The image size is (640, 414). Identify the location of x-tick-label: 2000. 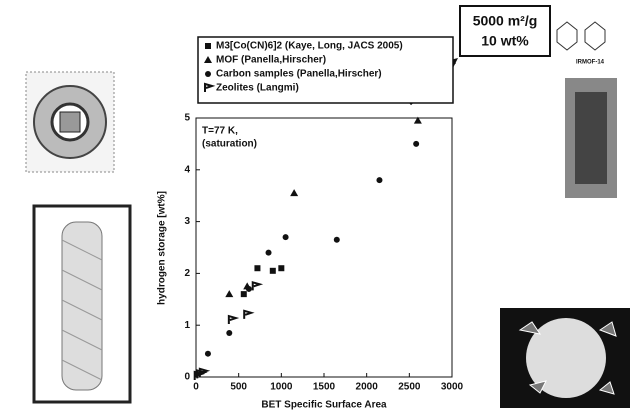
(367, 387).